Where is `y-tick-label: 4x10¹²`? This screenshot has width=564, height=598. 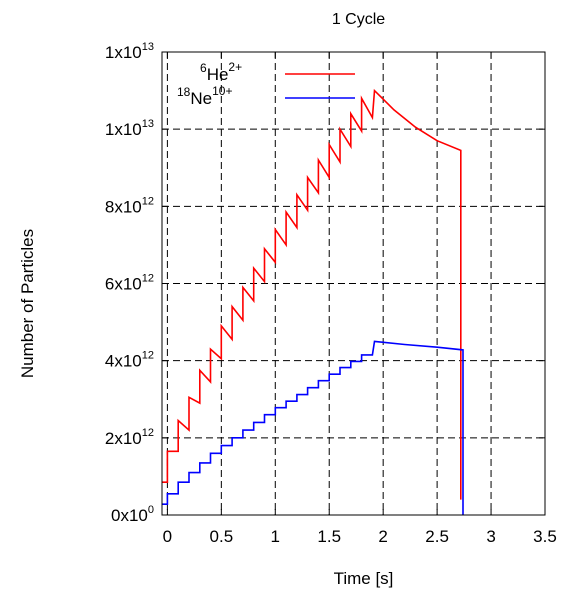 y-tick-label: 4x10¹² is located at coordinates (129, 360).